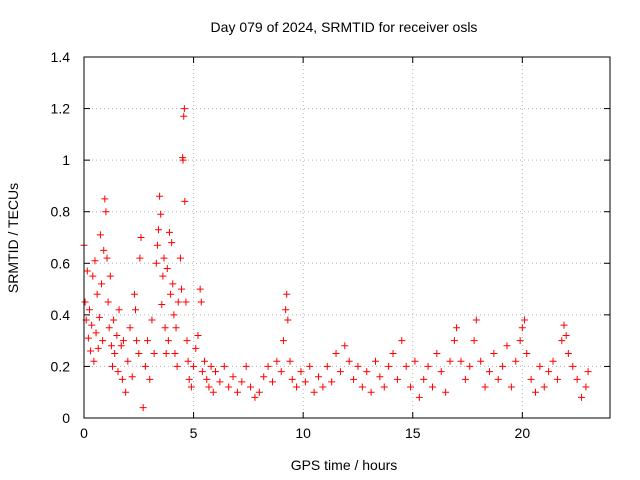 This screenshot has height=480, width=640. Describe the element at coordinates (61, 315) in the screenshot. I see `y-tick-label: 0.4` at that location.